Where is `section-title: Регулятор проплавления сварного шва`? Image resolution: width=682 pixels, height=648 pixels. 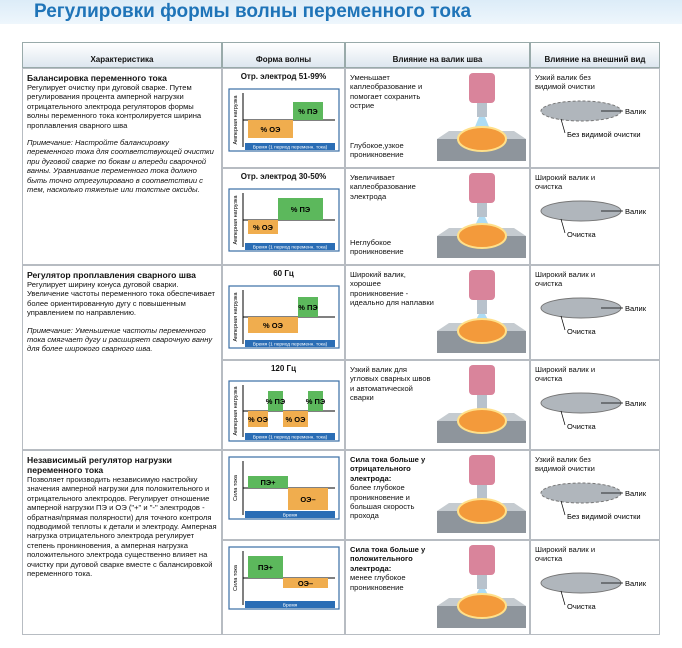
section-title: Регулятор проплавления сварного шва is located at coordinates (111, 275).